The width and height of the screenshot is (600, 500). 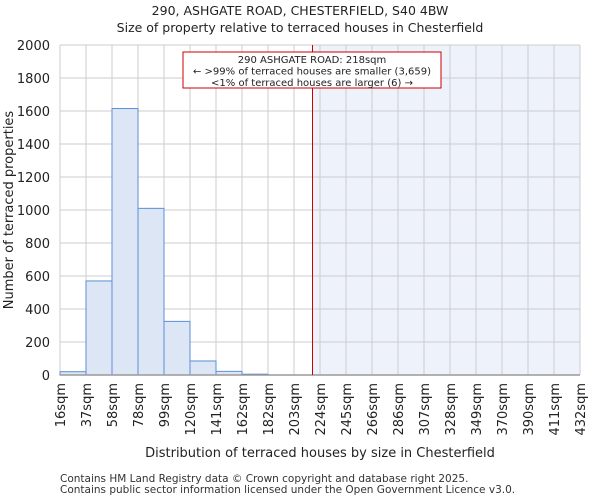 What do you see at coordinates (451, 409) in the screenshot?
I see `x-tick-label: 328sqm` at bounding box center [451, 409].